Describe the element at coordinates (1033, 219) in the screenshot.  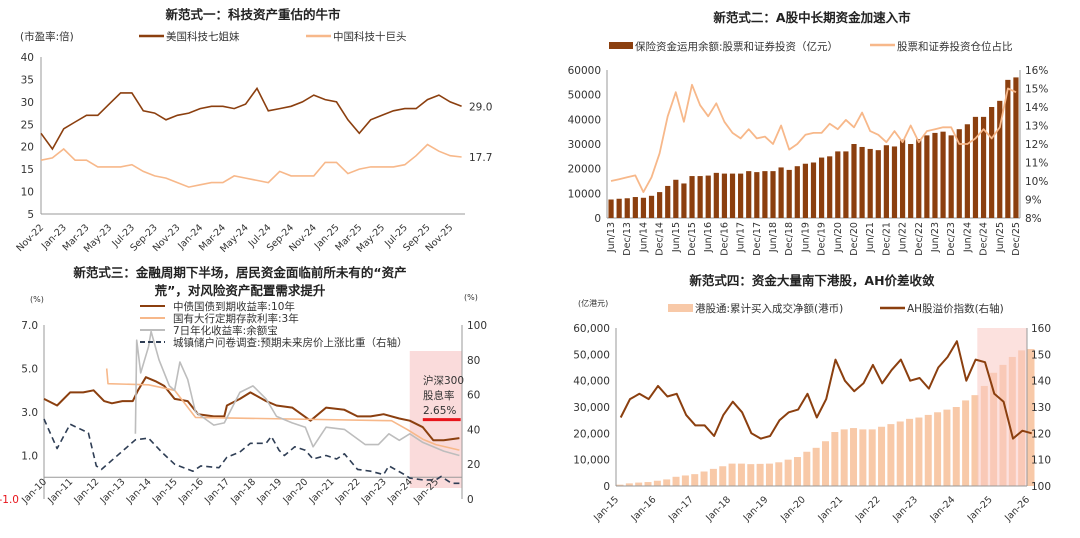
I see `chart2-y2-tick: 8%` at that location.